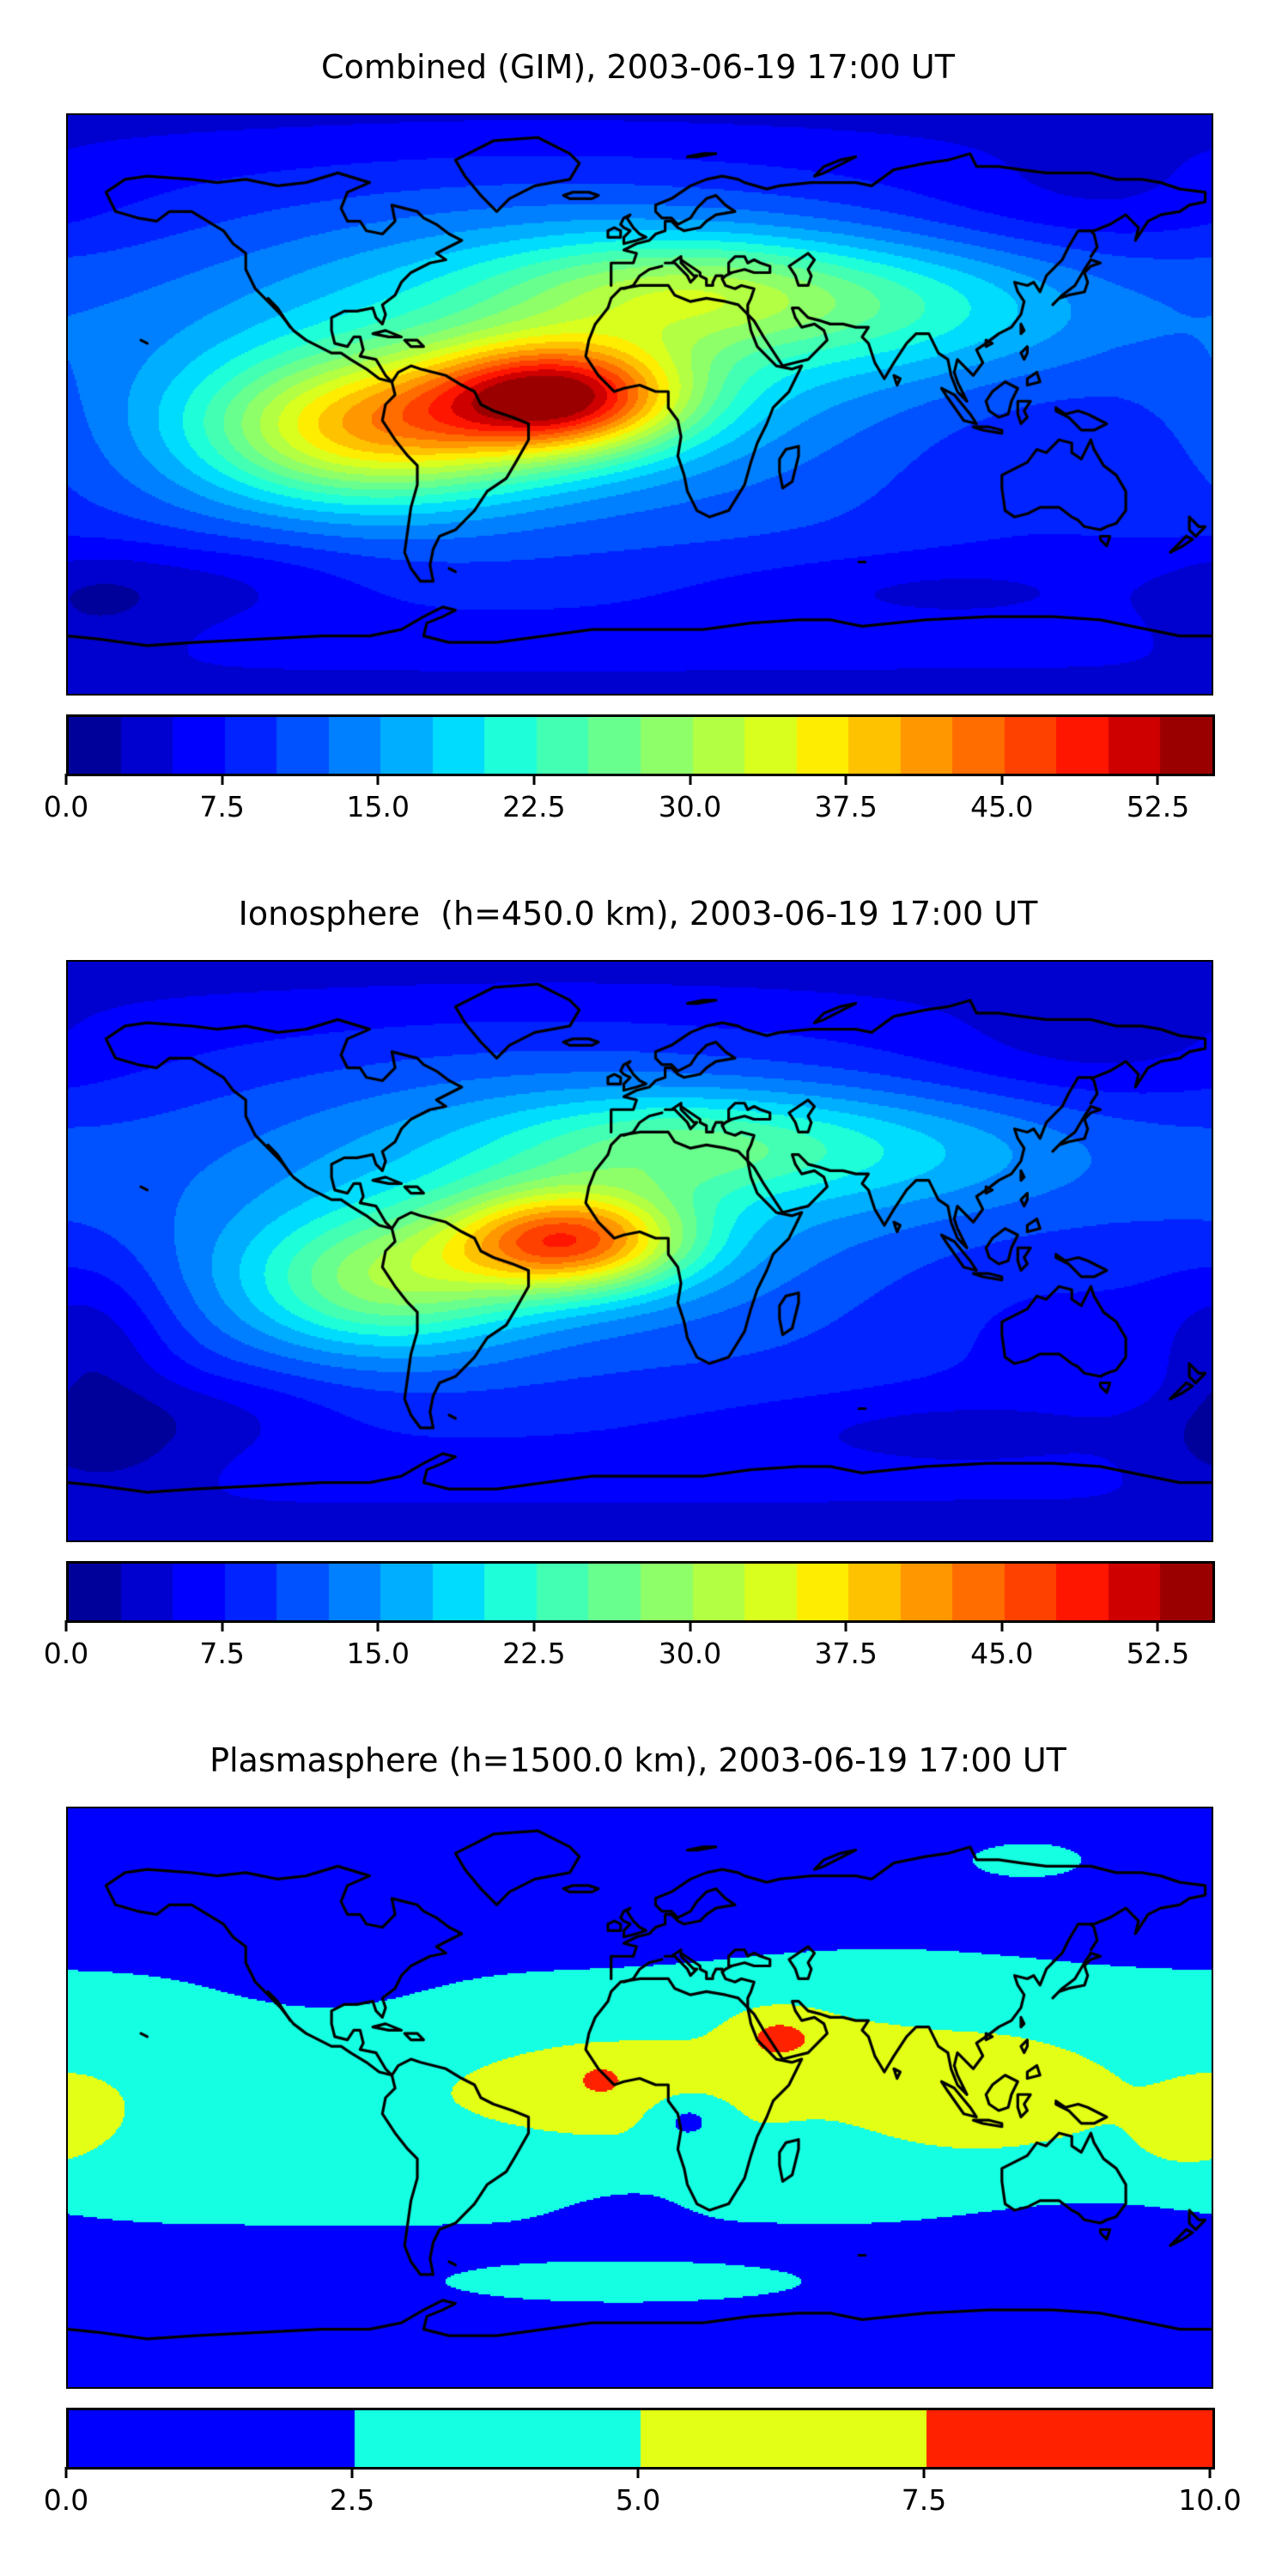  I want to click on colorbar-combined, so click(640, 745).